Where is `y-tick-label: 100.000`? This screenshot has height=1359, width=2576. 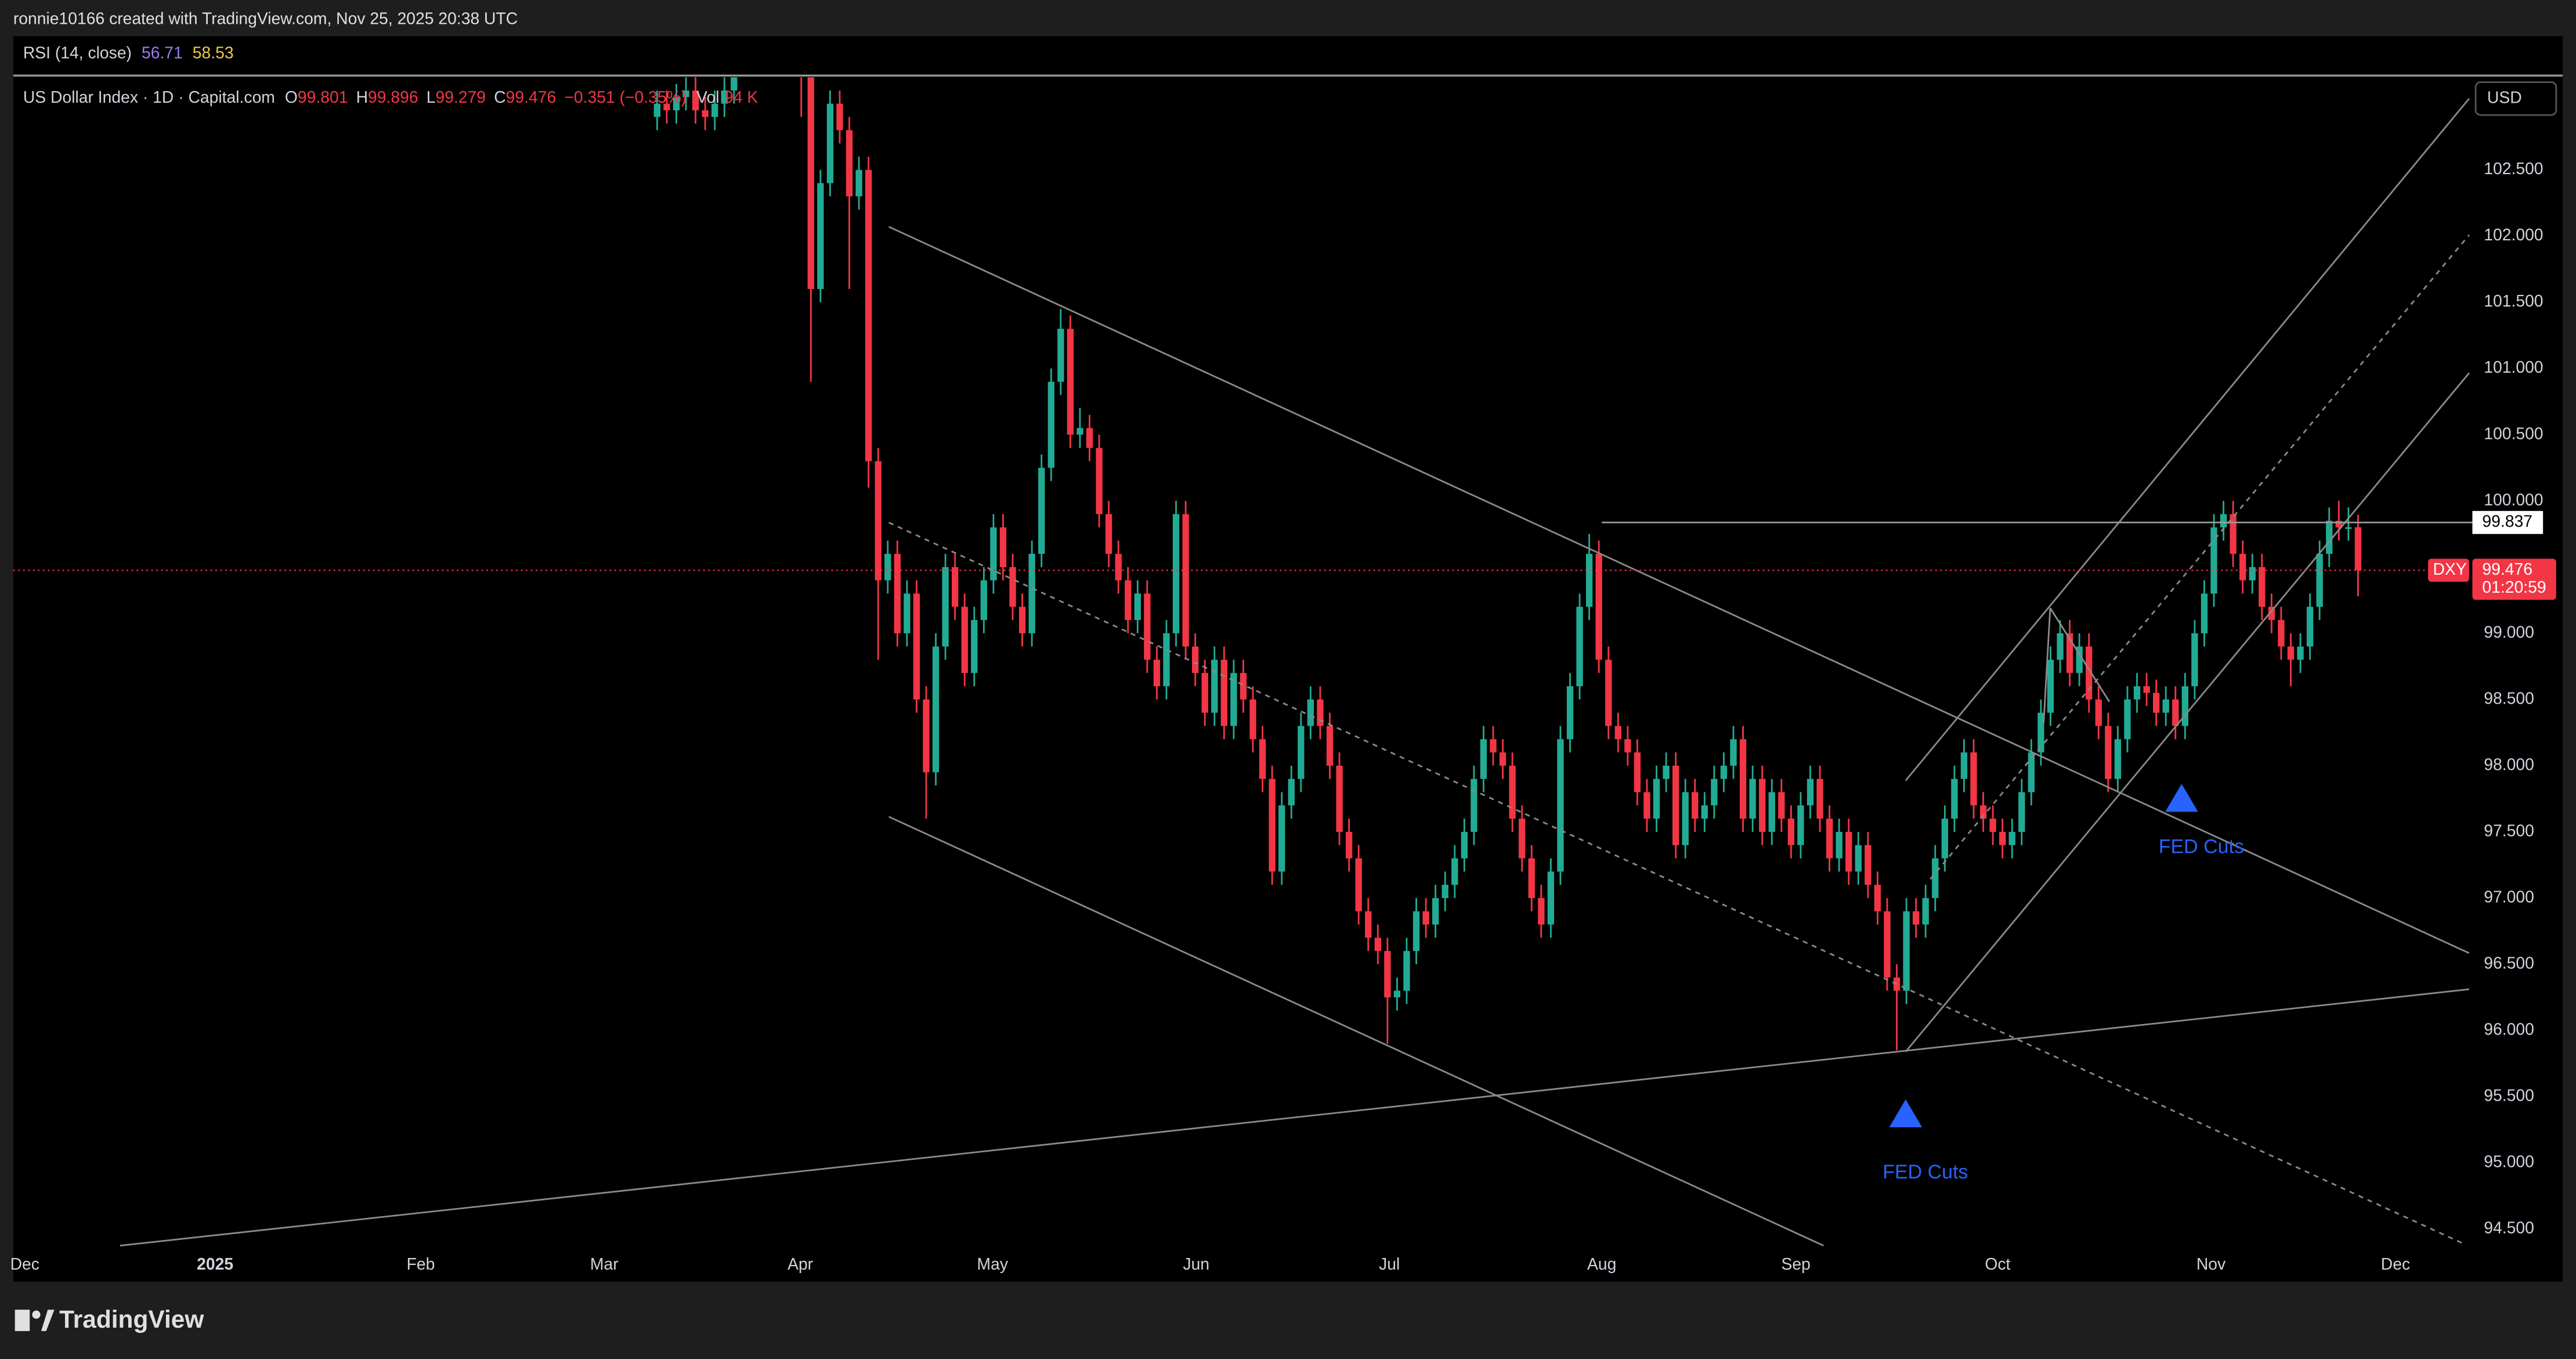 y-tick-label: 100.000 is located at coordinates (2513, 500).